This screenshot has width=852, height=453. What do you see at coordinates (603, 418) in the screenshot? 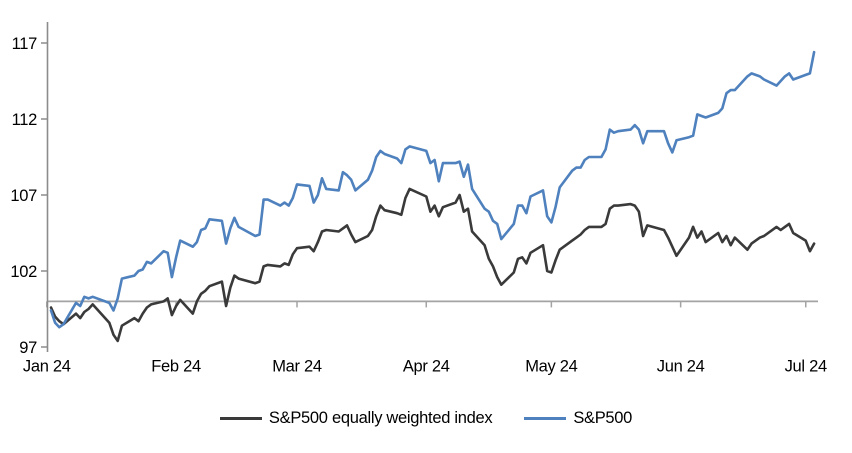
I see `legend-label-sp500: S&P500` at bounding box center [603, 418].